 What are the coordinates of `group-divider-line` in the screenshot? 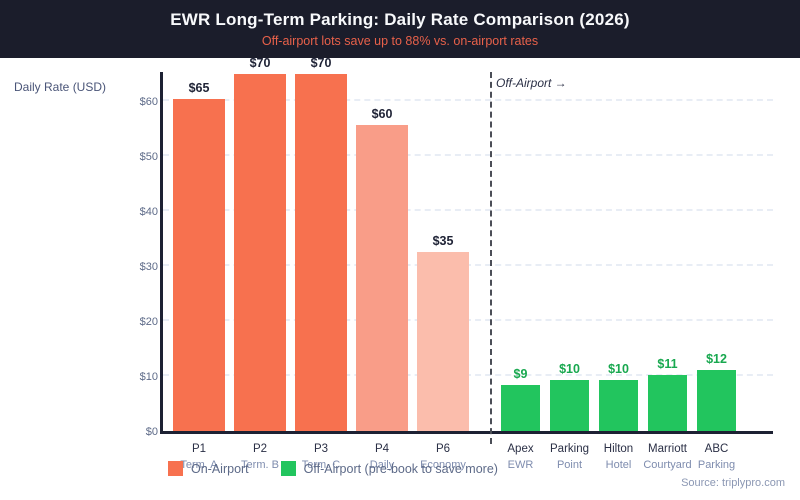 It's located at (491, 258).